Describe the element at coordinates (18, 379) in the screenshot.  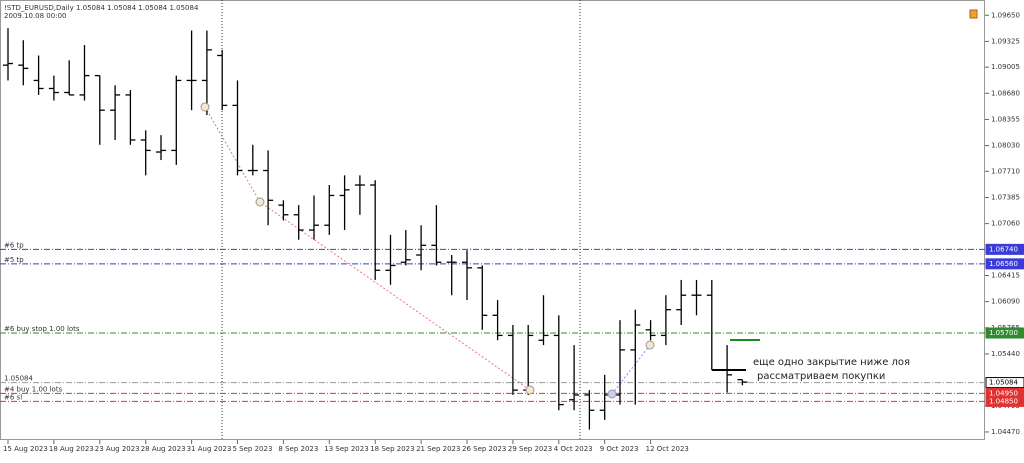
I see `level-name: 1.05084` at that location.